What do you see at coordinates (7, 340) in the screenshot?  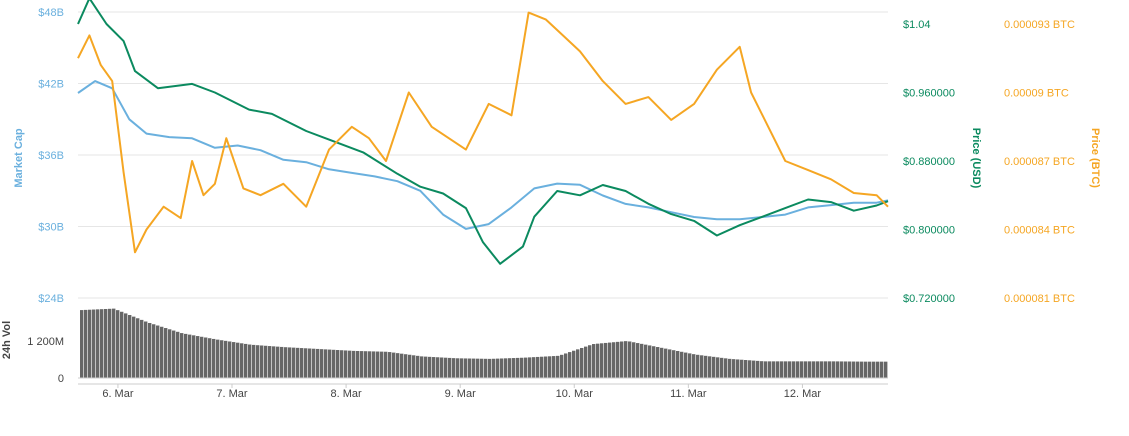 I see `y-axis-label-volume: 24h Vol` at bounding box center [7, 340].